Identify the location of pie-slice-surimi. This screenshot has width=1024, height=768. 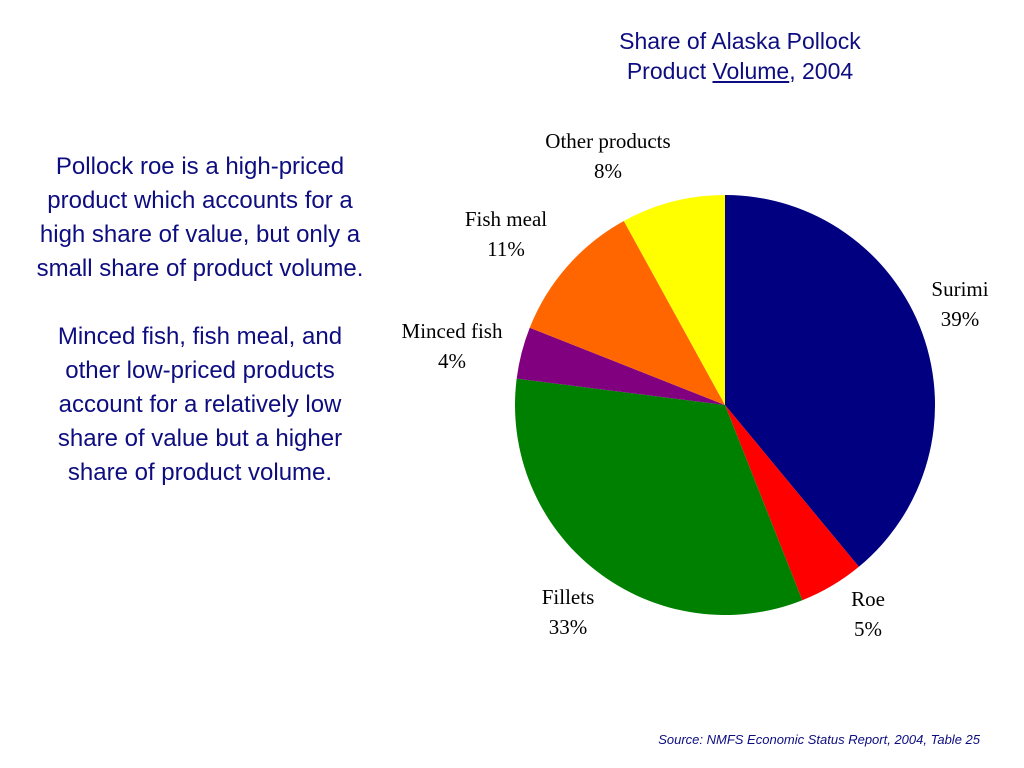
(830, 381).